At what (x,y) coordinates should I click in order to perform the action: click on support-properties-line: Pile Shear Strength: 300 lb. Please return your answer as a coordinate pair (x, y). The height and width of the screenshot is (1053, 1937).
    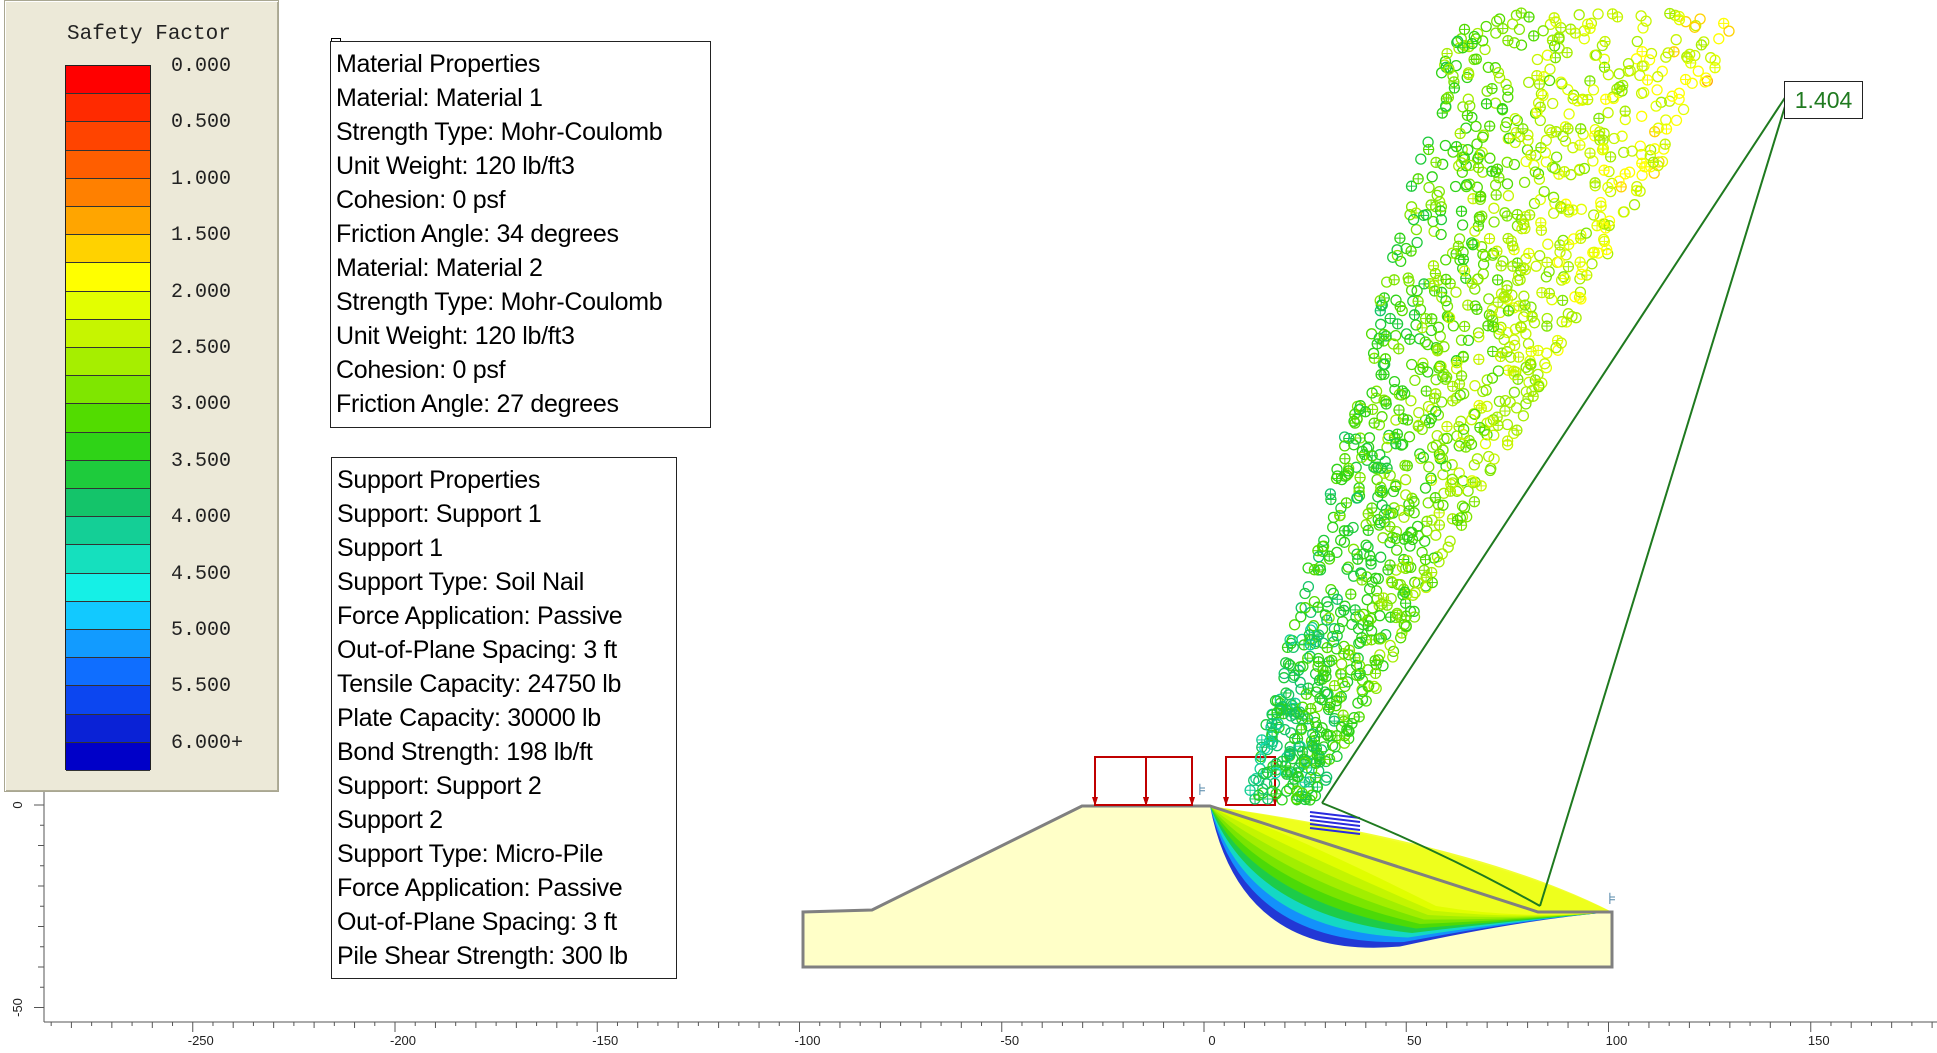
    Looking at the image, I should click on (482, 956).